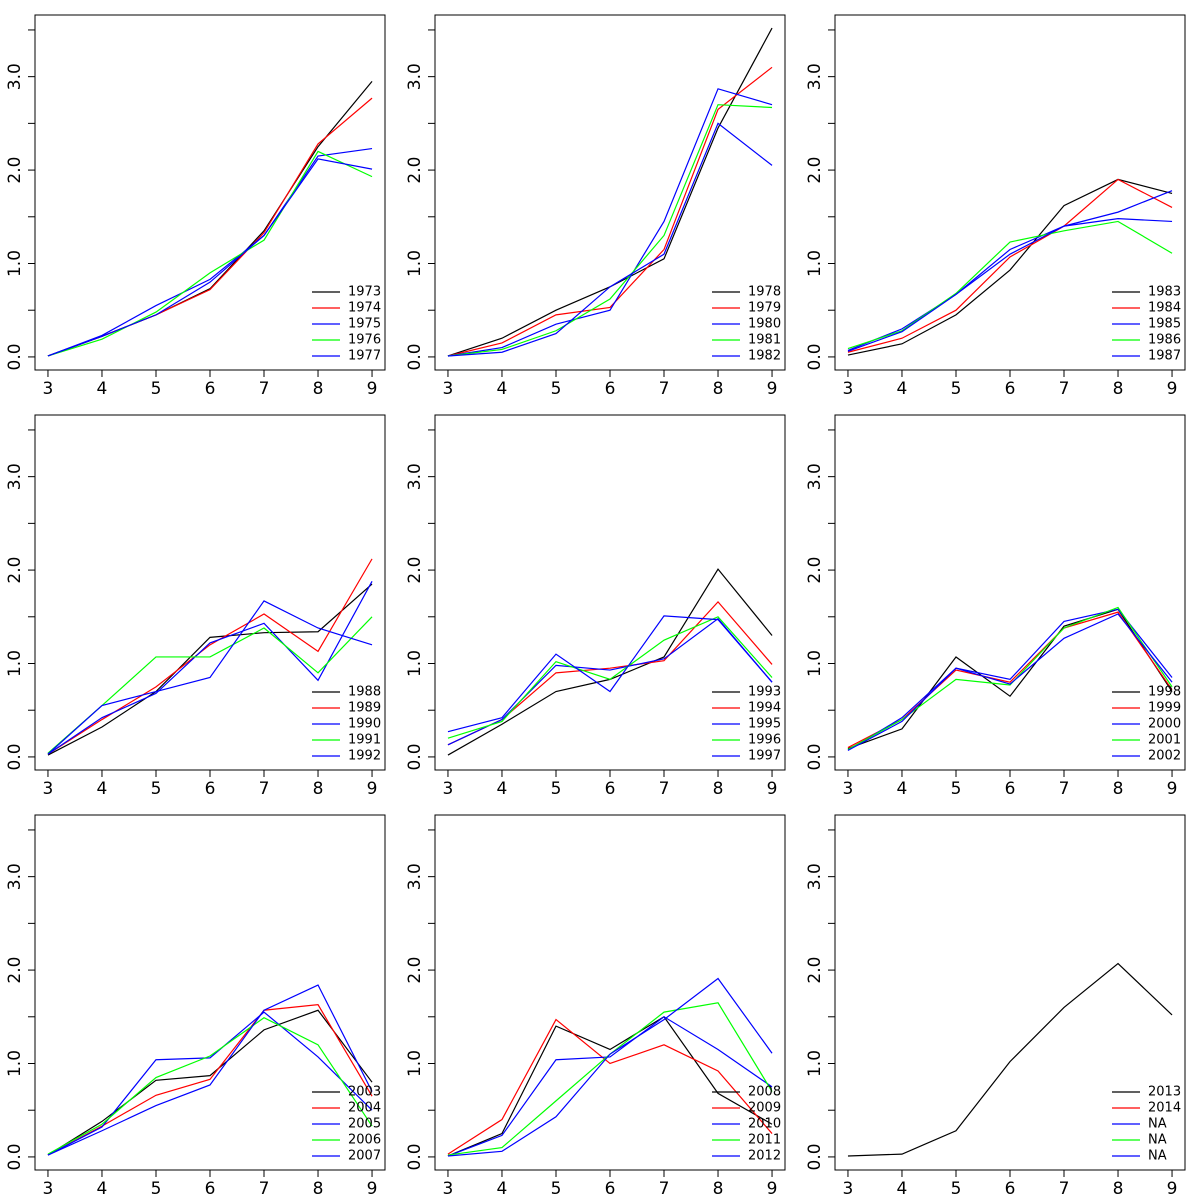 This screenshot has width=1200, height=1200. What do you see at coordinates (764, 708) in the screenshot?
I see `legend-label: 1994` at bounding box center [764, 708].